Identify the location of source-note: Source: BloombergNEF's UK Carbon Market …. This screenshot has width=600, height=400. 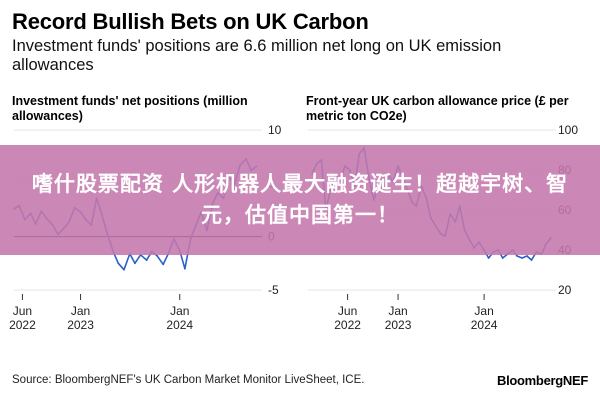
(188, 380).